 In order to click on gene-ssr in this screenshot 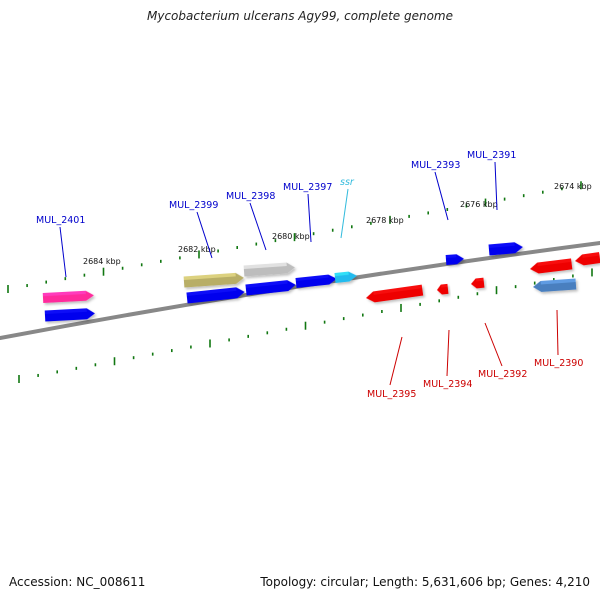, I will do `click(345, 277)`.